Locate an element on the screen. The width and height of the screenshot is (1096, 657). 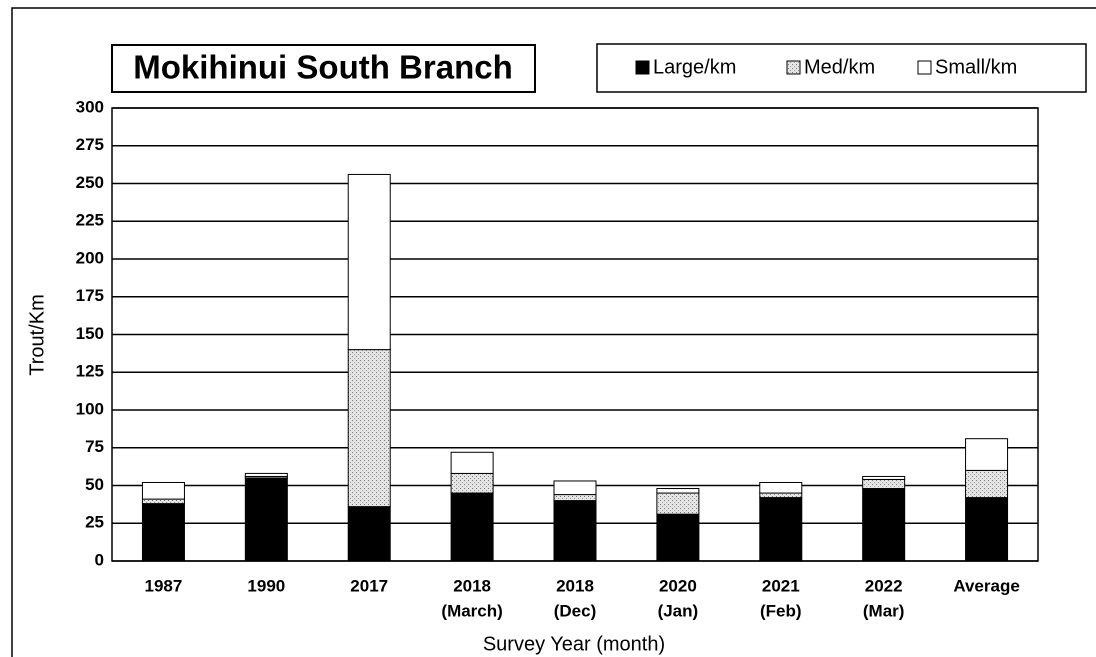
y-tick-label: 225 is located at coordinates (90, 220).